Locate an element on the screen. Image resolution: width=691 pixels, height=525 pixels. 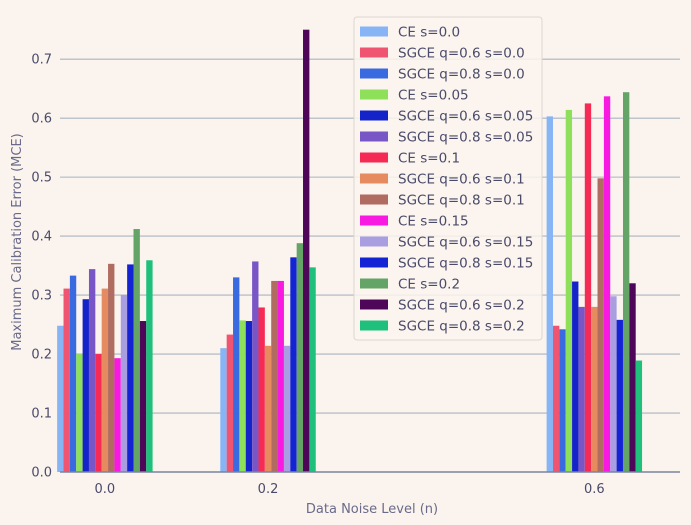
legend-entry: CE s=0.2 is located at coordinates (429, 285).